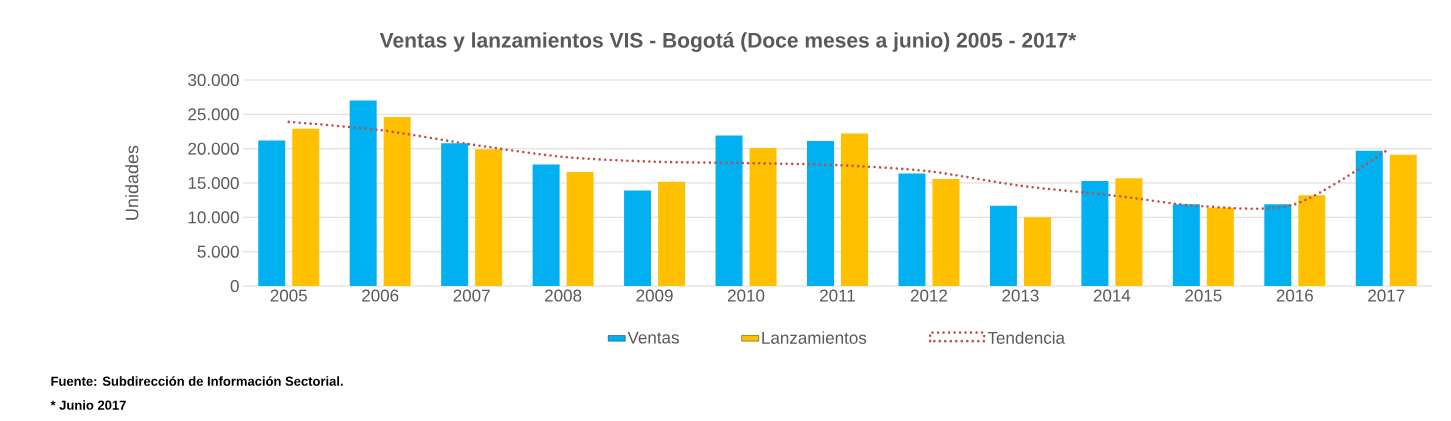  What do you see at coordinates (380, 295) in the screenshot?
I see `x-tick-label: 2006` at bounding box center [380, 295].